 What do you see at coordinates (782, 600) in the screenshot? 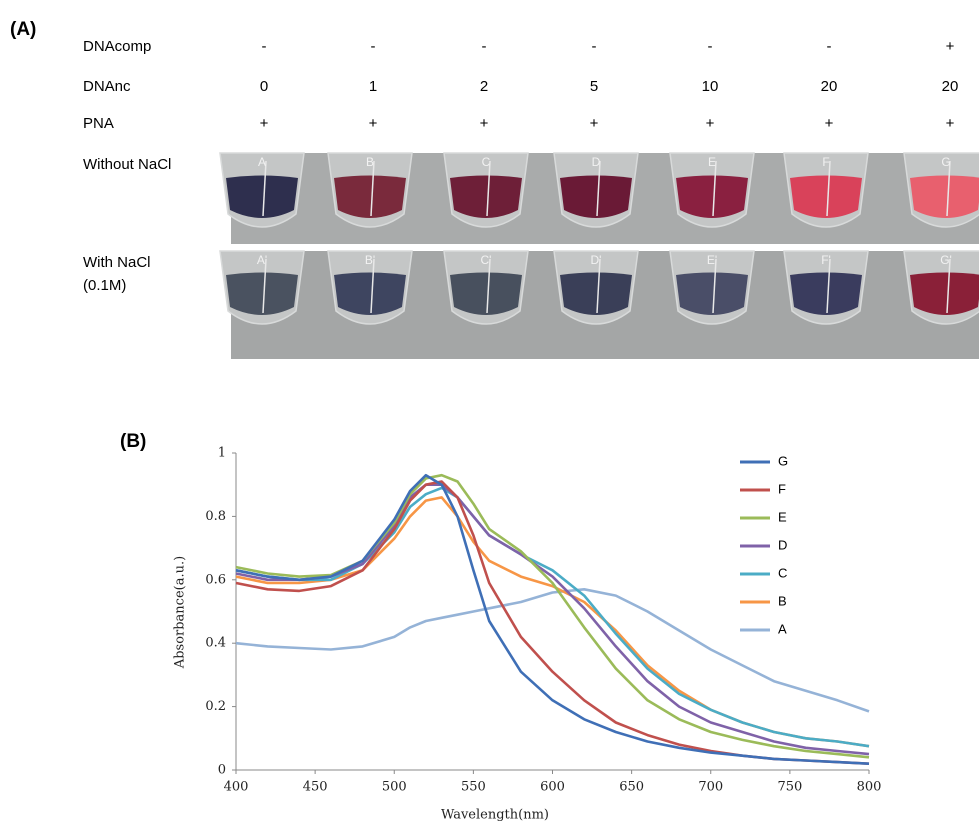
I see `legend-label: B` at bounding box center [782, 600].